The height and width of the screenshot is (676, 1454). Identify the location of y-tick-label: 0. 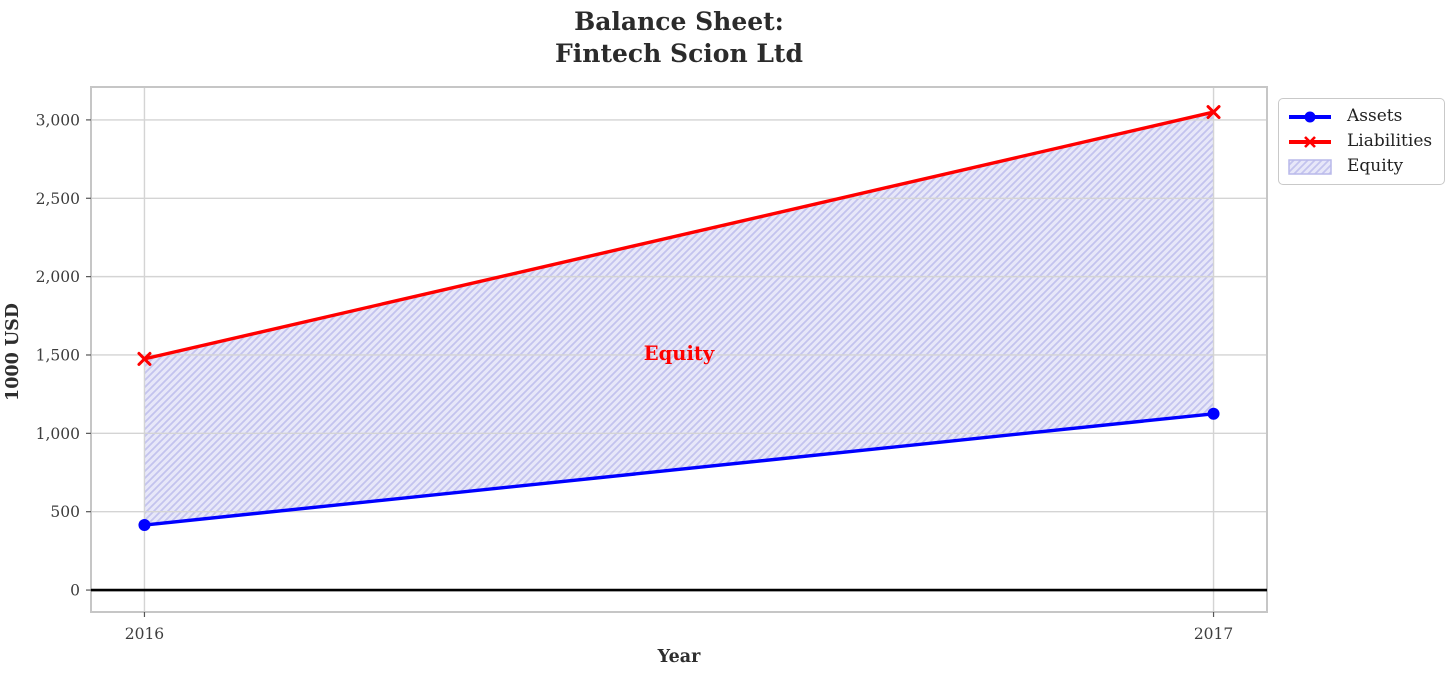
(75, 591).